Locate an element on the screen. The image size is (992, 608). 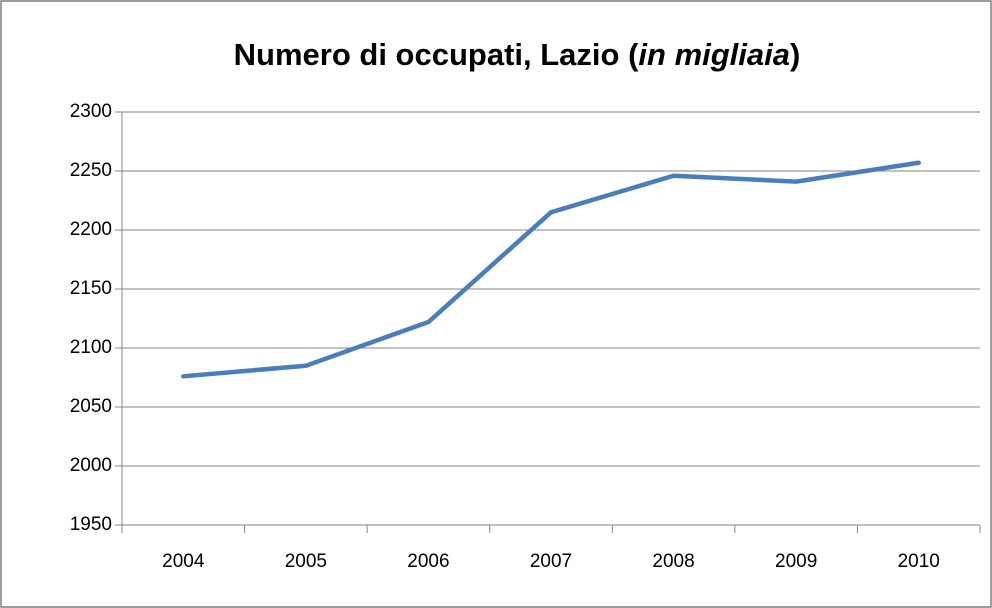
title-part: ) is located at coordinates (795, 54).